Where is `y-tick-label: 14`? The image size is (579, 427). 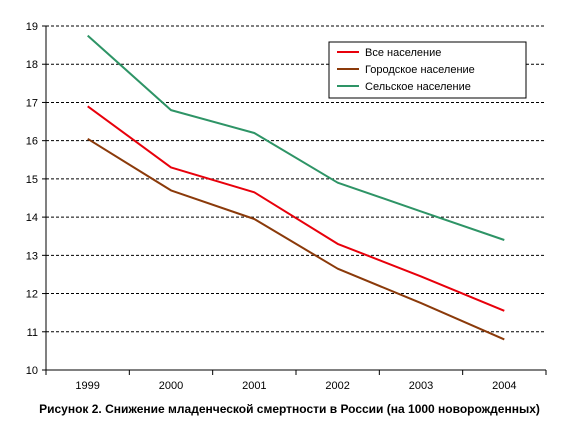
y-tick-label: 14 is located at coordinates (32, 218).